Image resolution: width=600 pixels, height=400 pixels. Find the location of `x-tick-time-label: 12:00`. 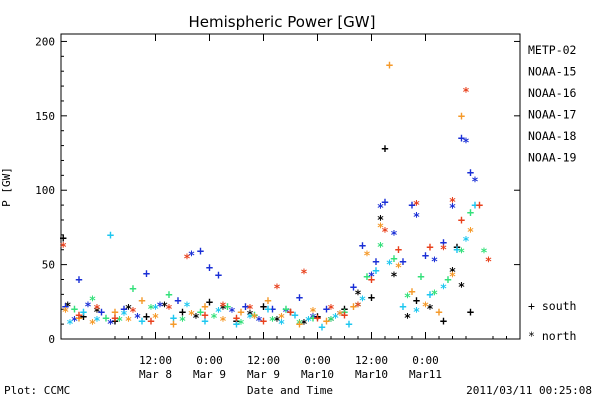

x-tick-time-label: 12:00 is located at coordinates (371, 360).